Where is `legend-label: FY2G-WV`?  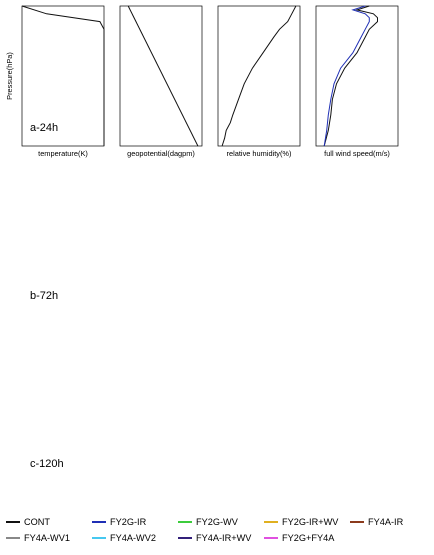 legend-label: FY2G-WV is located at coordinates (217, 522).